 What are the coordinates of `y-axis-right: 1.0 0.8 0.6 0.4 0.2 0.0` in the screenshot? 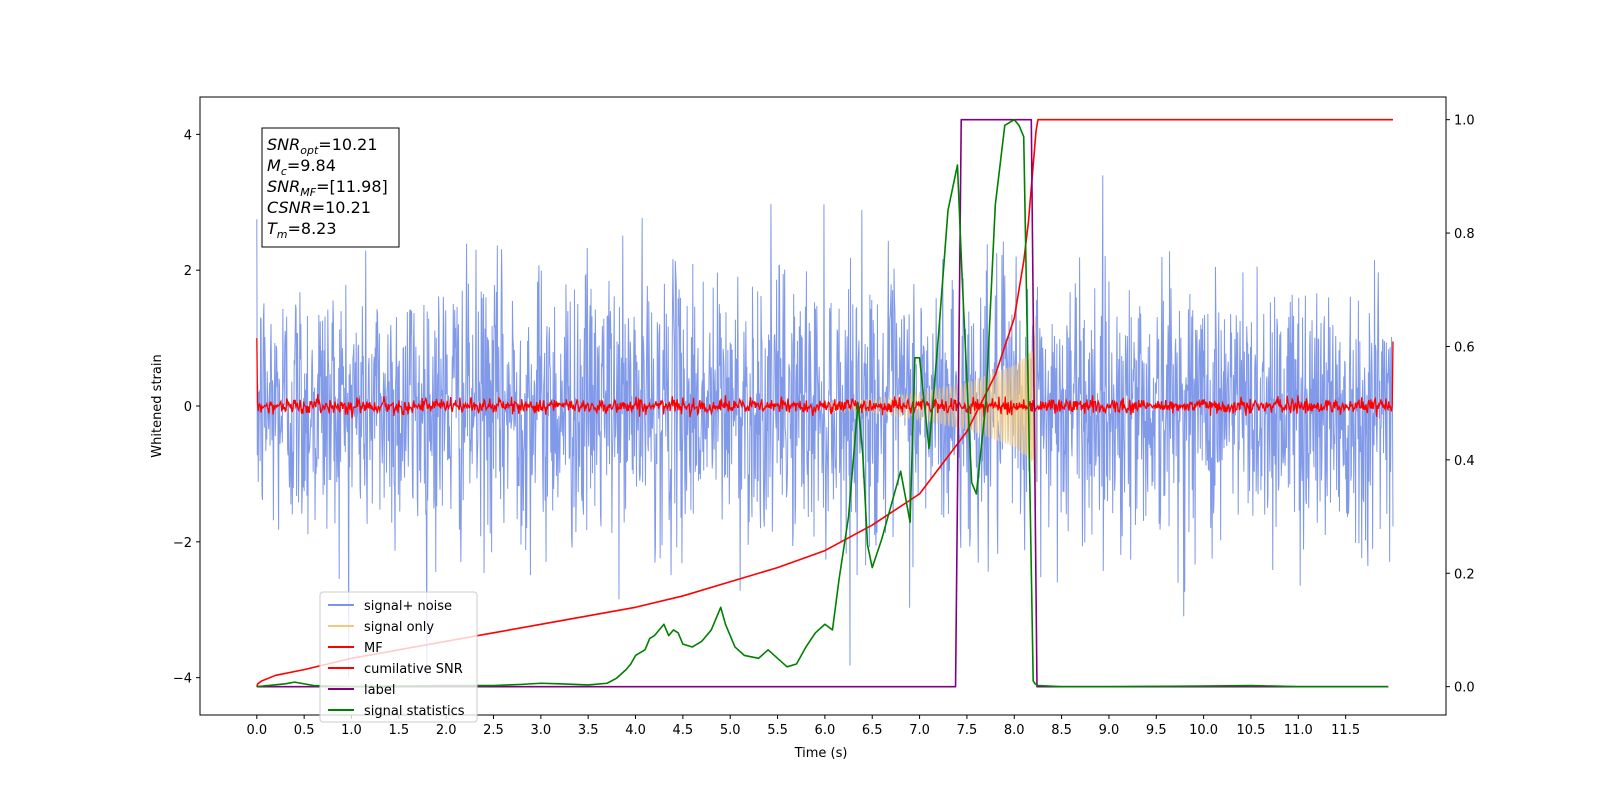 It's located at (1460, 405).